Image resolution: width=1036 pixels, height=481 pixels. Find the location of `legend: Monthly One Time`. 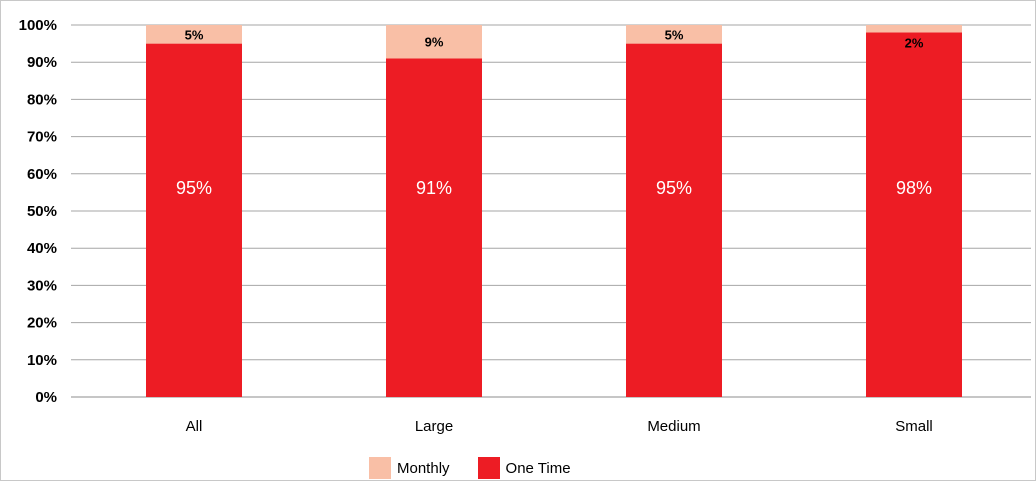

legend: Monthly One Time is located at coordinates (484, 468).